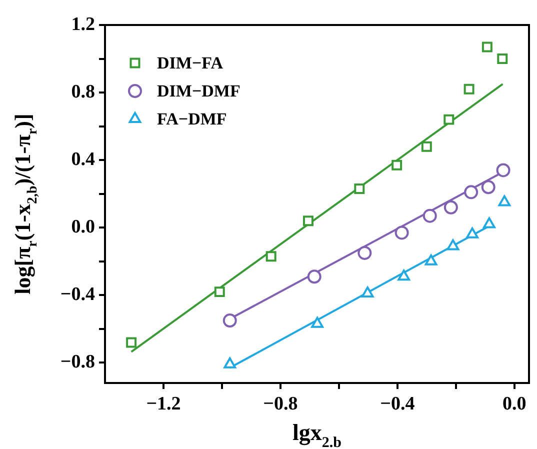 The height and width of the screenshot is (449, 537). Describe the element at coordinates (198, 90) in the screenshot. I see `legend-label: DIM−DMF` at that location.